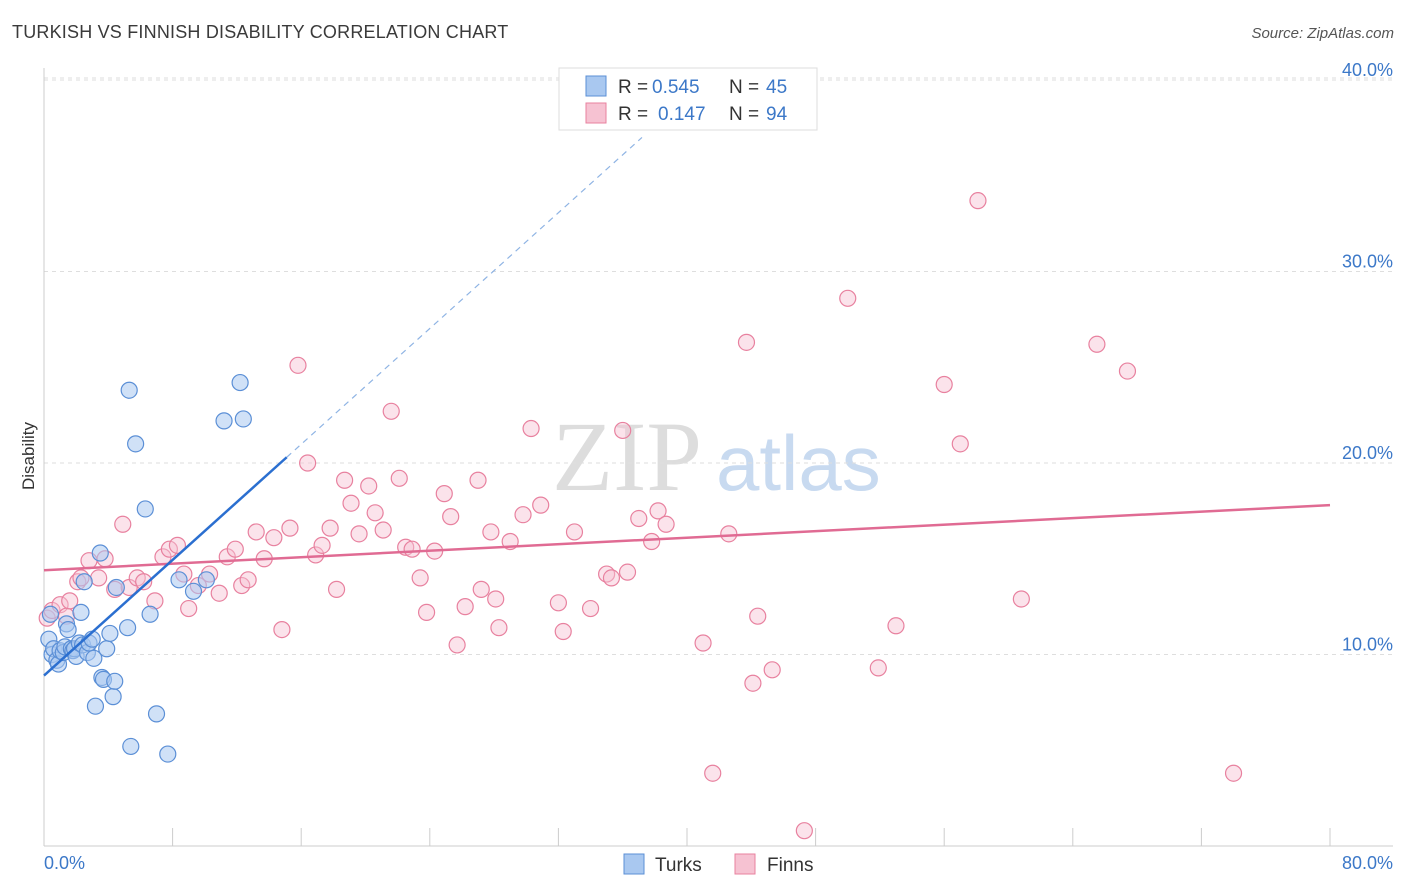 Image resolution: width=1406 pixels, height=892 pixels. I want to click on series-legend: Turks Finns, so click(718, 864).